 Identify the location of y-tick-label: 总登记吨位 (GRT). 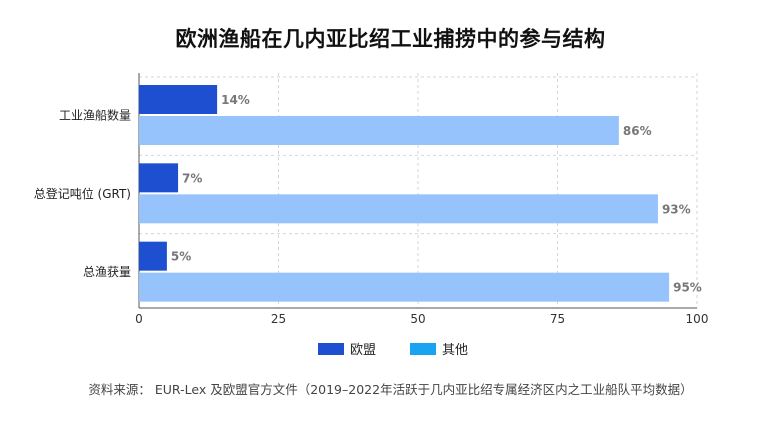
(82, 193).